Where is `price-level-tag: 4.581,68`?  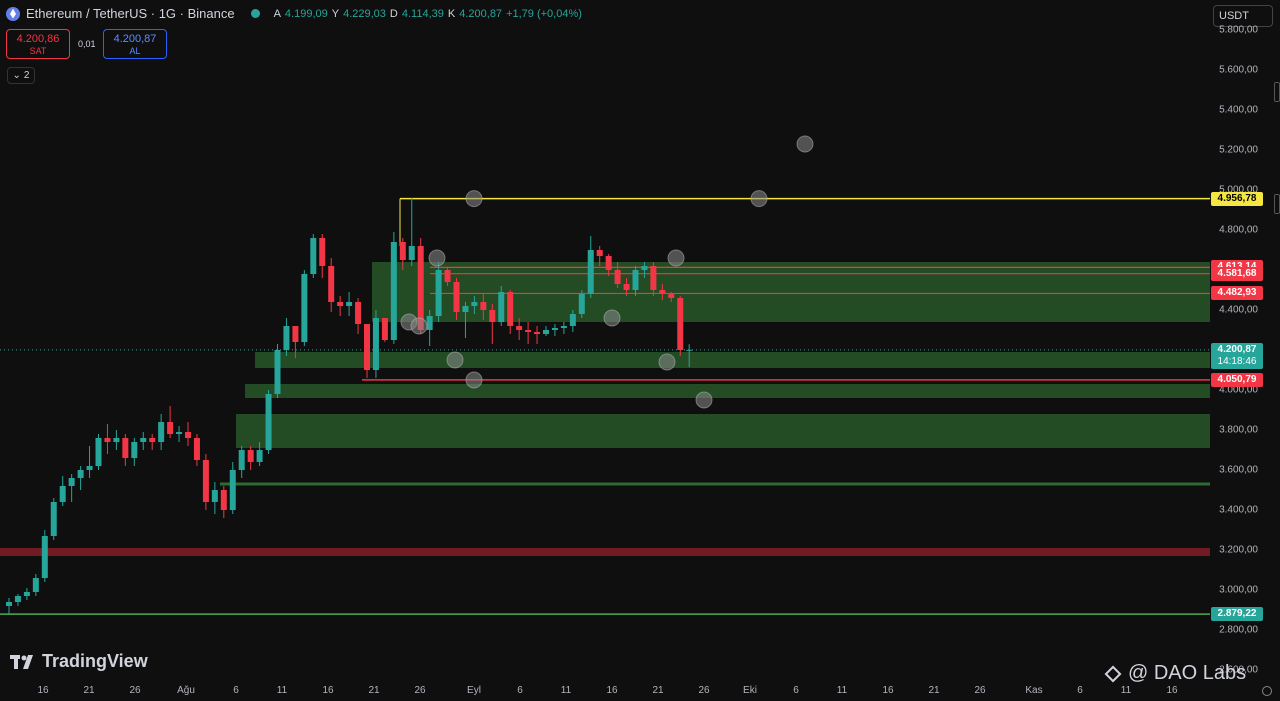
price-level-tag: 4.581,68 is located at coordinates (1237, 273).